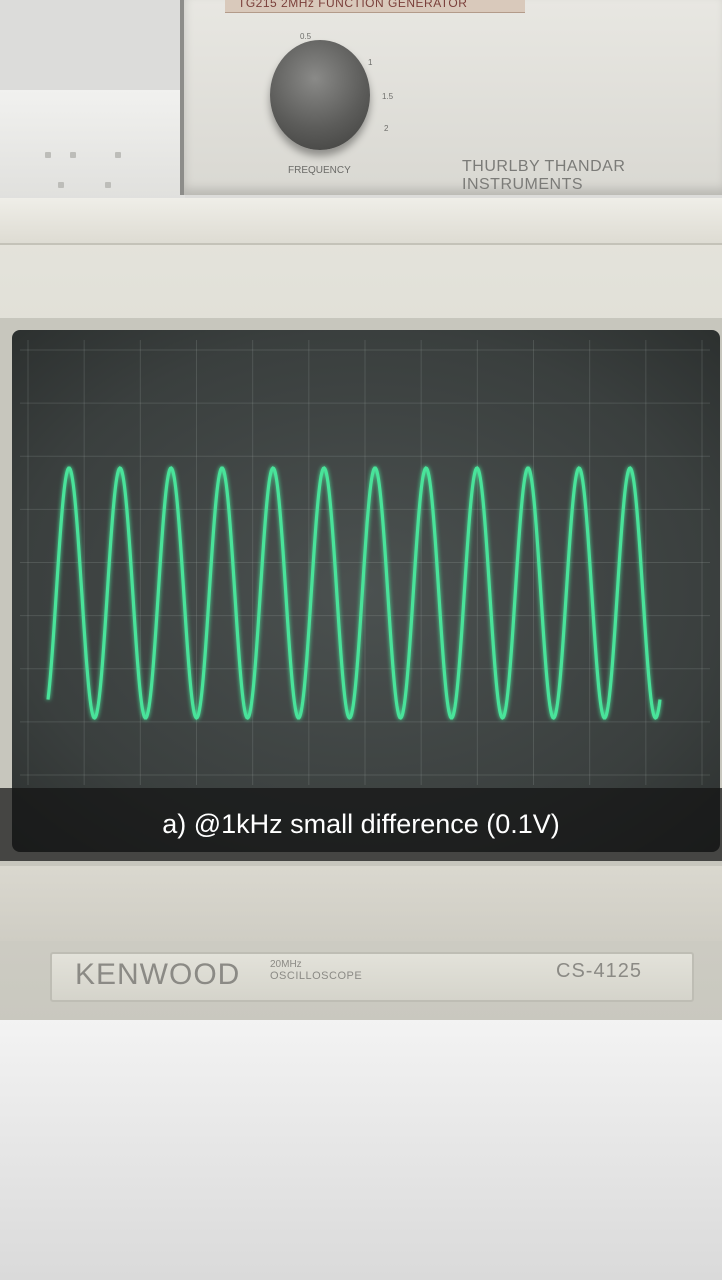 The height and width of the screenshot is (1280, 722). Describe the element at coordinates (320, 95) in the screenshot. I see `frequency-knob` at that location.